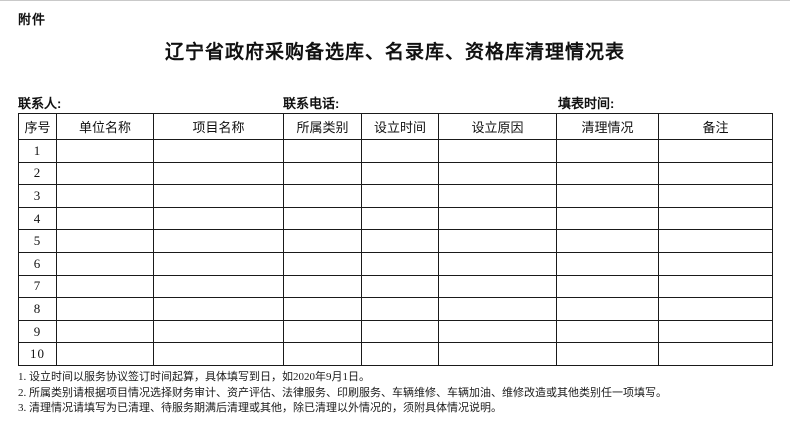 The image size is (790, 436). What do you see at coordinates (37, 218) in the screenshot?
I see `row-number-cell: 4` at bounding box center [37, 218].